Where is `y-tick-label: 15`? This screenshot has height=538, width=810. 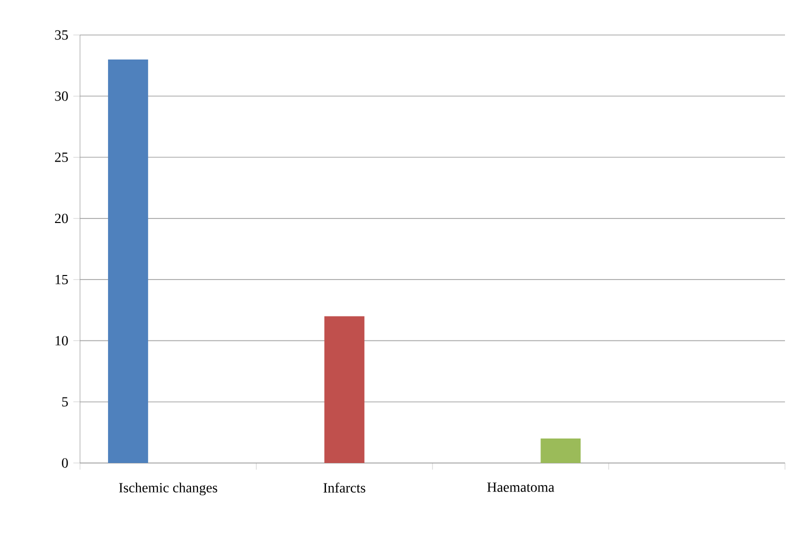
y-tick-label: 15 is located at coordinates (62, 279).